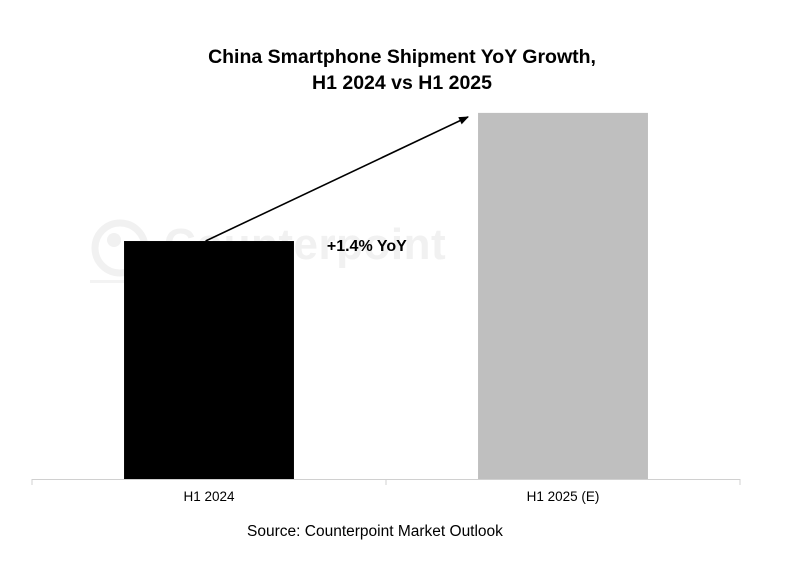 The image size is (804, 568). What do you see at coordinates (391, 496) in the screenshot?
I see `x-axis-labels: H1 2024 H1 2025 (E)` at bounding box center [391, 496].